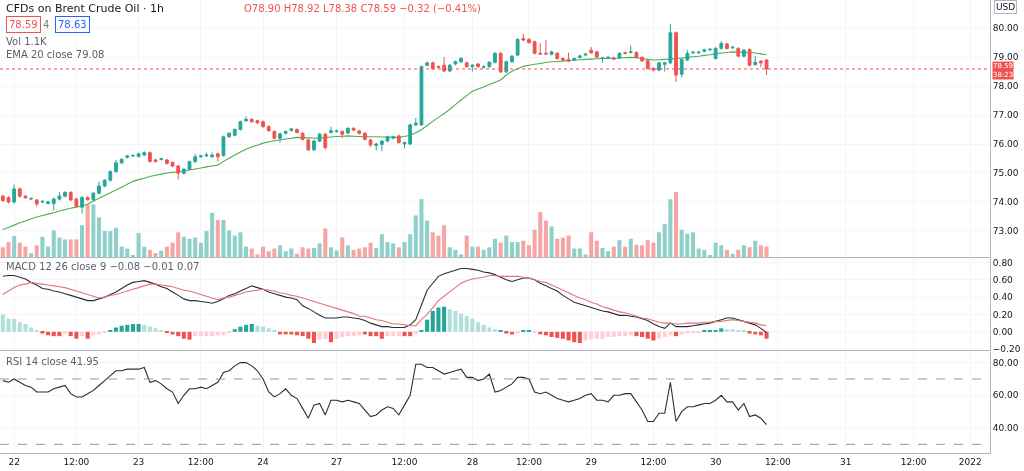 This screenshot has width=1024, height=471. Describe the element at coordinates (1005, 173) in the screenshot. I see `y-tick-label: 75.00` at that location.